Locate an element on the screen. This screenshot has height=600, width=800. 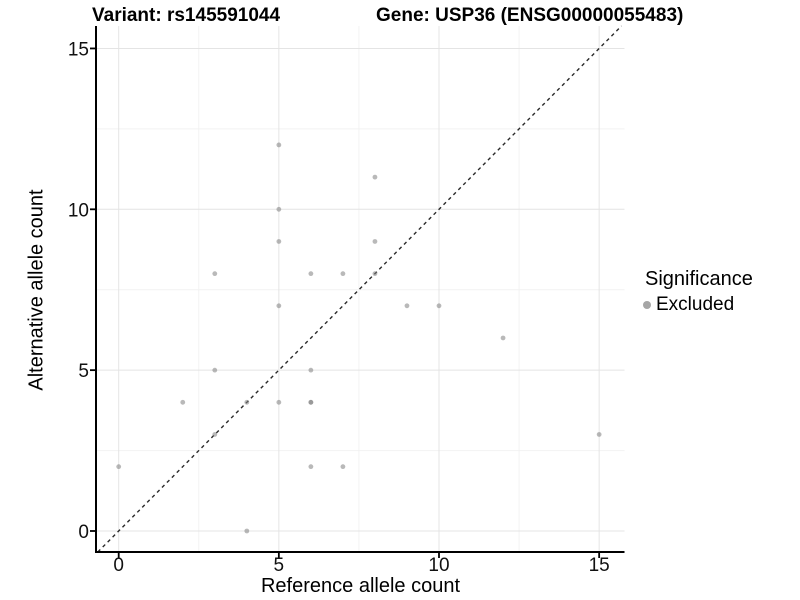
x-tick-label: 0 is located at coordinates (118, 565).